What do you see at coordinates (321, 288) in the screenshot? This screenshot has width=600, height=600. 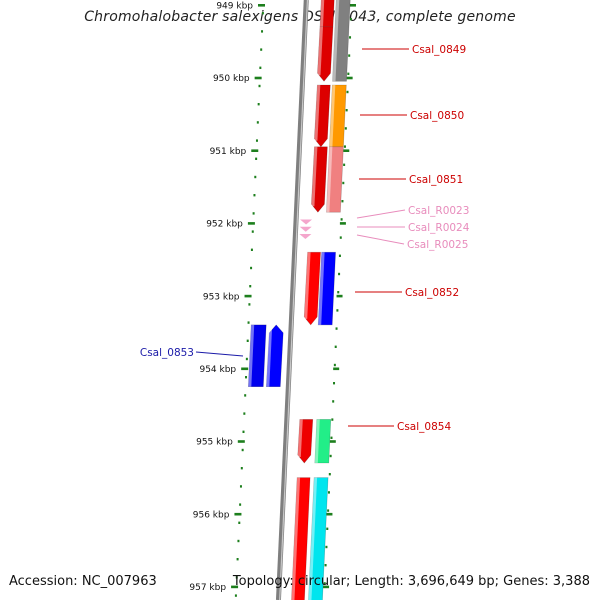 I see `gene-csal-0852-shine` at bounding box center [321, 288].